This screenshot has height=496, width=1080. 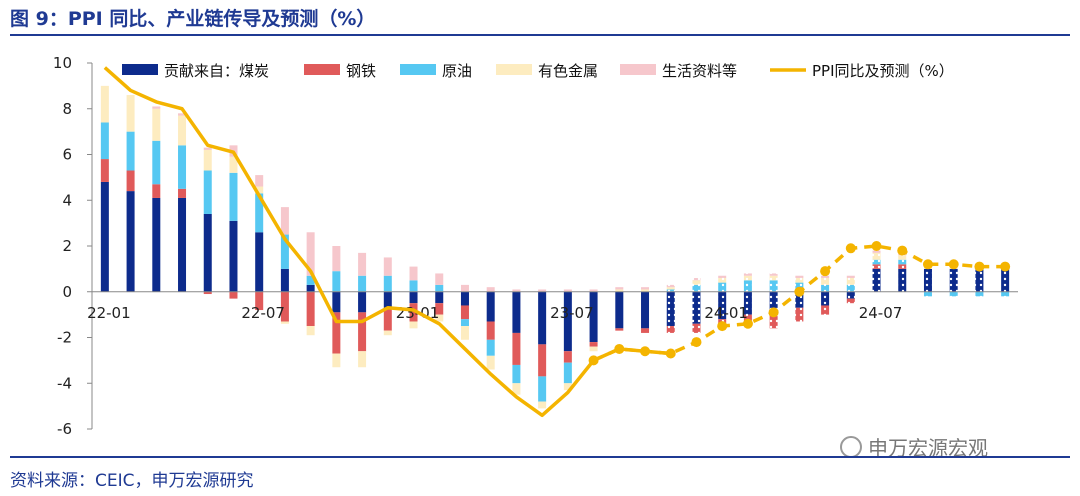 What do you see at coordinates (67, 109) in the screenshot?
I see `y-tick-label: 8` at bounding box center [67, 109].